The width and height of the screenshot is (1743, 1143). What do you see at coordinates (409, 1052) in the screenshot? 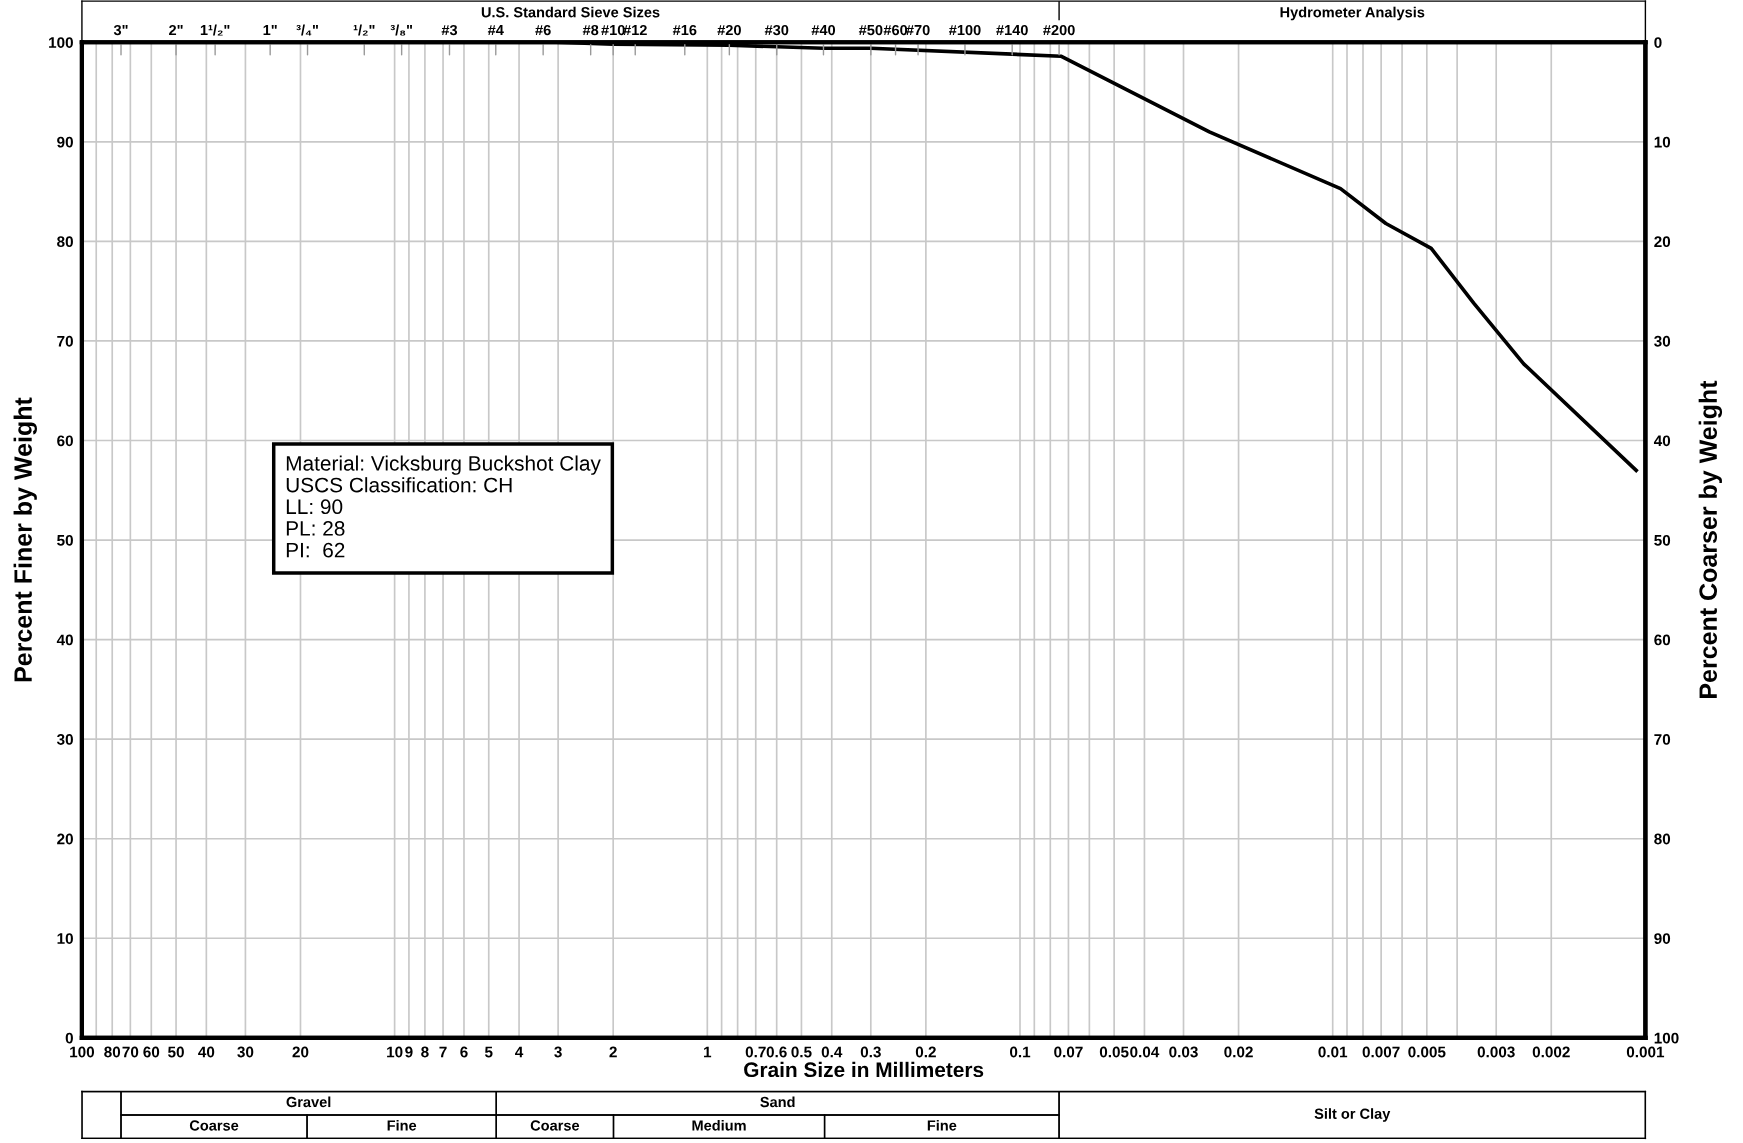
I see `x-tick-label: 9` at bounding box center [409, 1052].